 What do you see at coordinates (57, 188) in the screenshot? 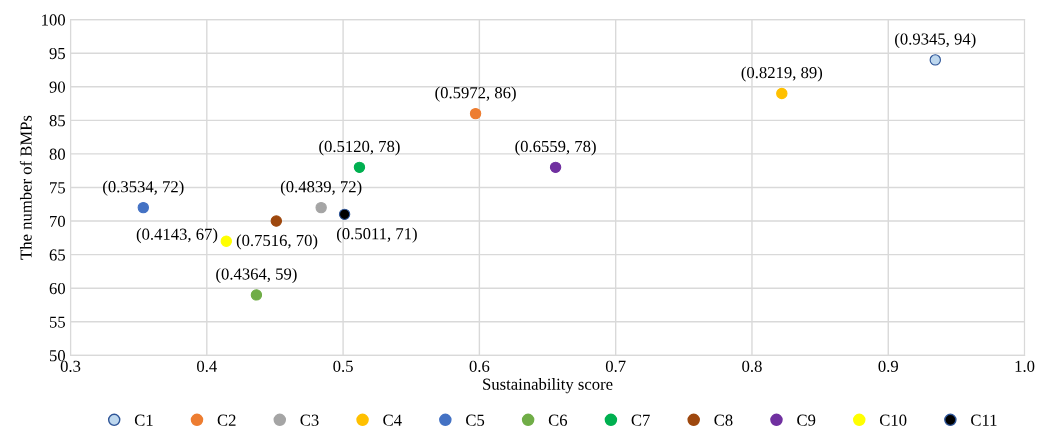
I see `y-tick-label: 75` at bounding box center [57, 188].